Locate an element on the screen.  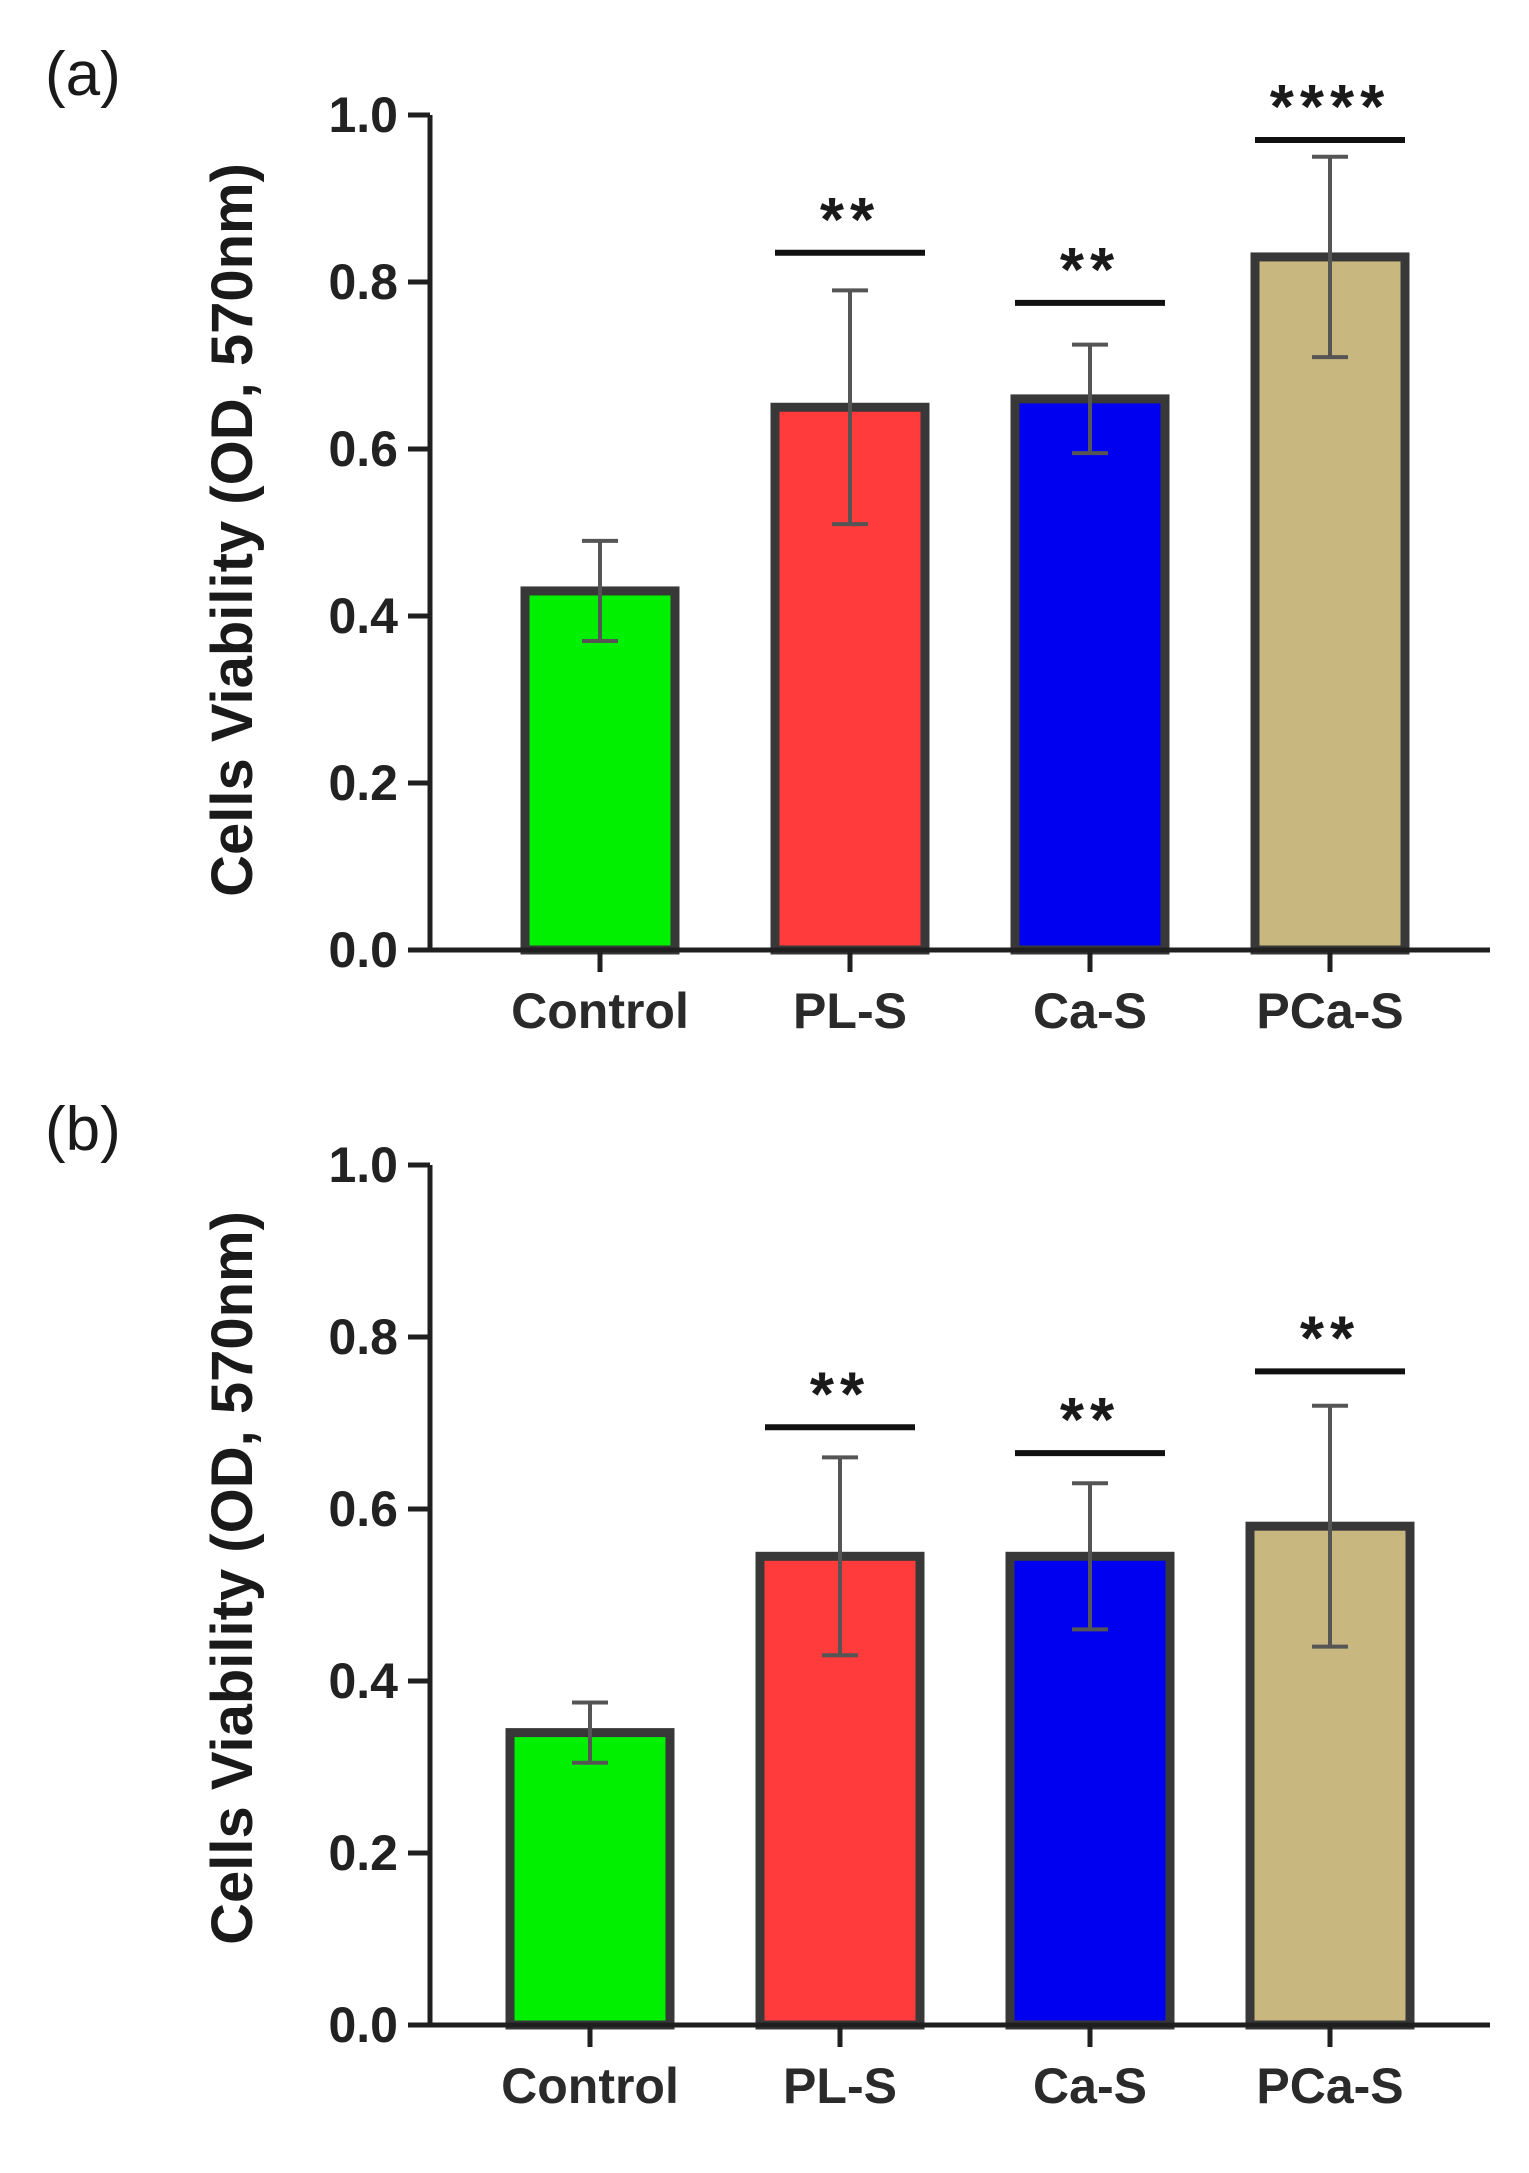
panel-b-x-tick-label: Ca-S is located at coordinates (1090, 2086).